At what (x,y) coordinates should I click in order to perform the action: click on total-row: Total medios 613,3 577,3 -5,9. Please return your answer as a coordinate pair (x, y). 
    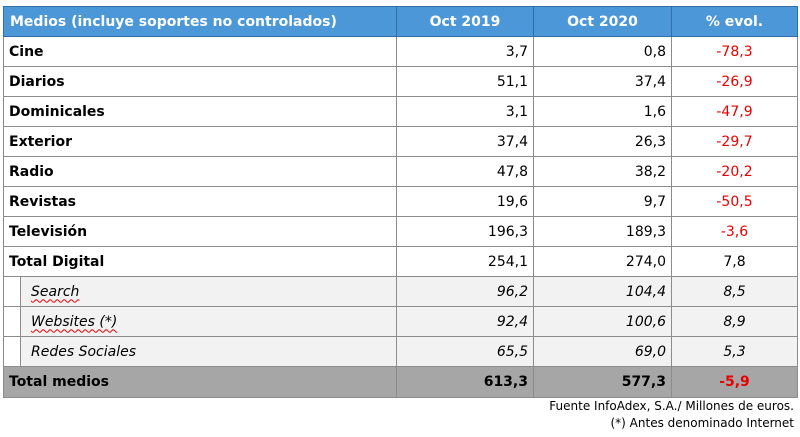
    Looking at the image, I should click on (400, 382).